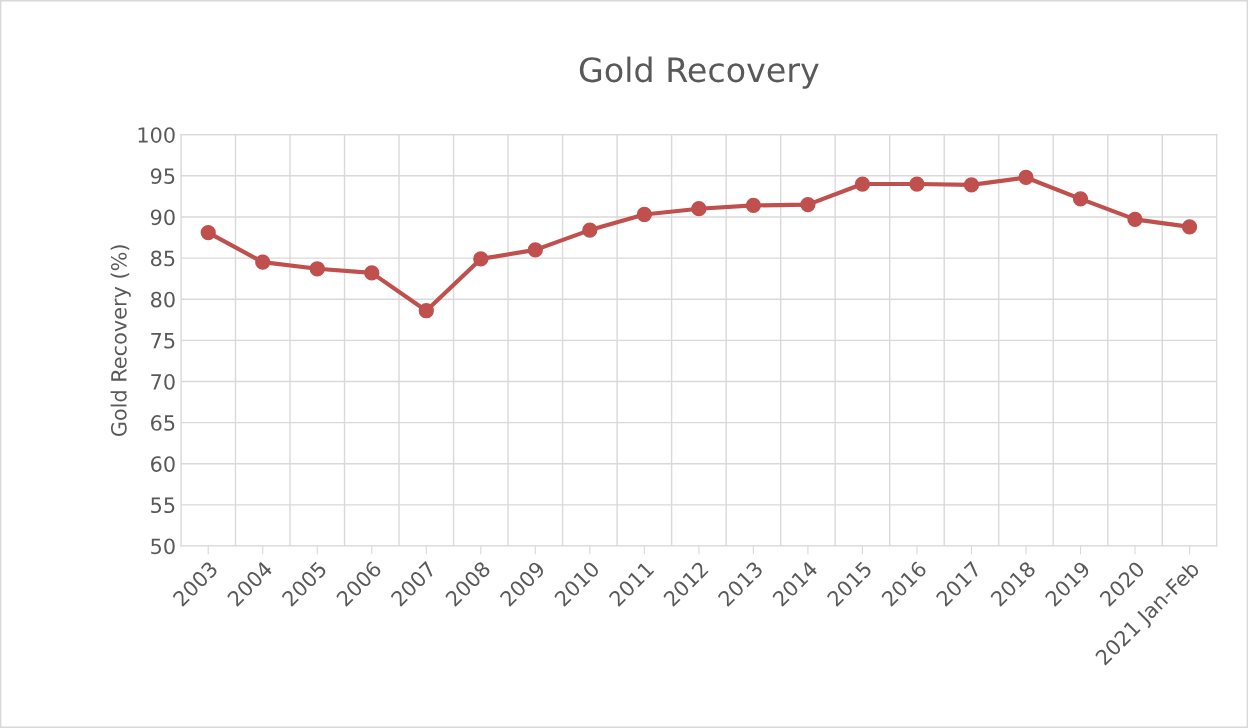 The width and height of the screenshot is (1248, 728). Describe the element at coordinates (162, 176) in the screenshot. I see `y-tick-label: 95` at that location.